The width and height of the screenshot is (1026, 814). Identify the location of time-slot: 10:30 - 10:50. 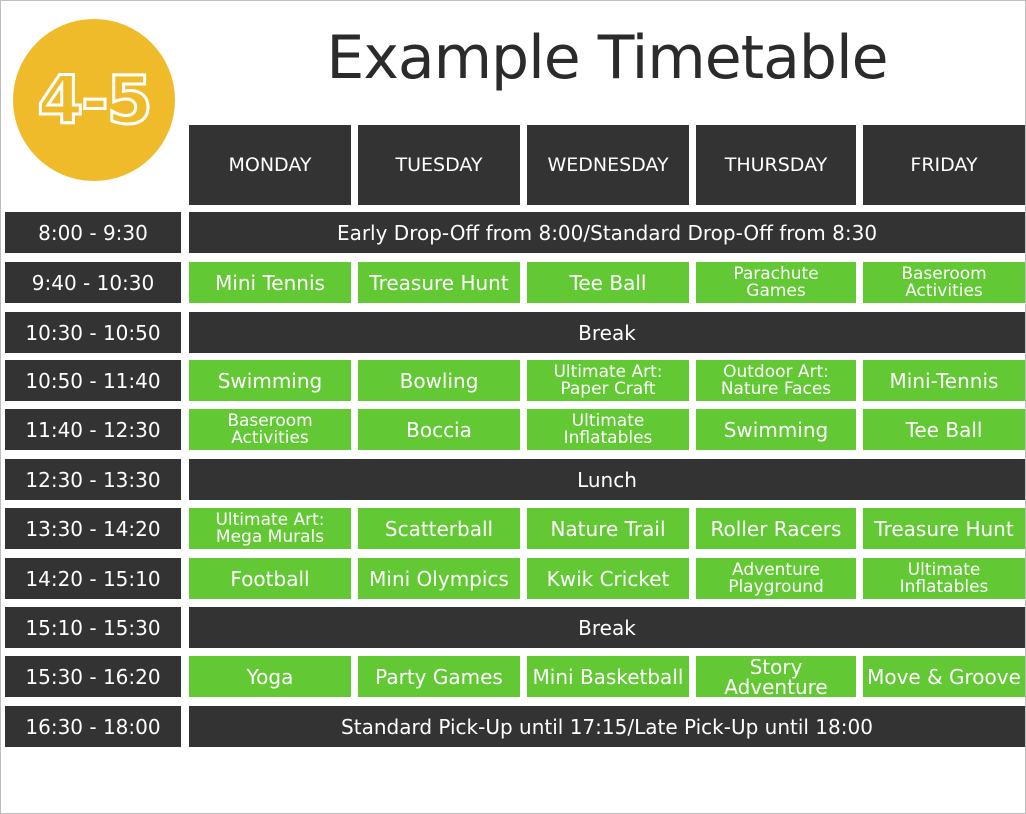
(93, 332).